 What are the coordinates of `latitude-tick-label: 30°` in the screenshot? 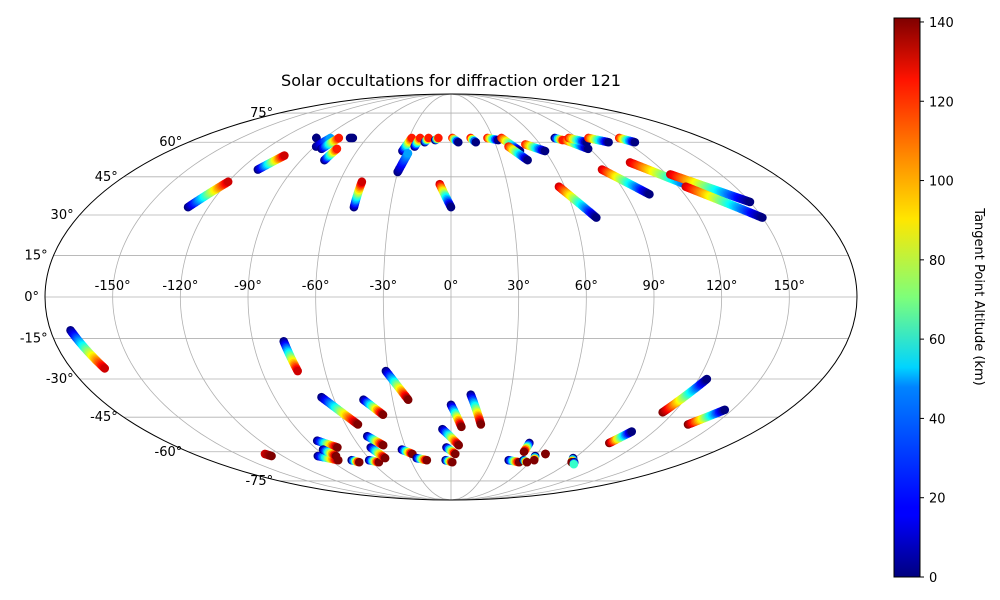 It's located at (62, 215).